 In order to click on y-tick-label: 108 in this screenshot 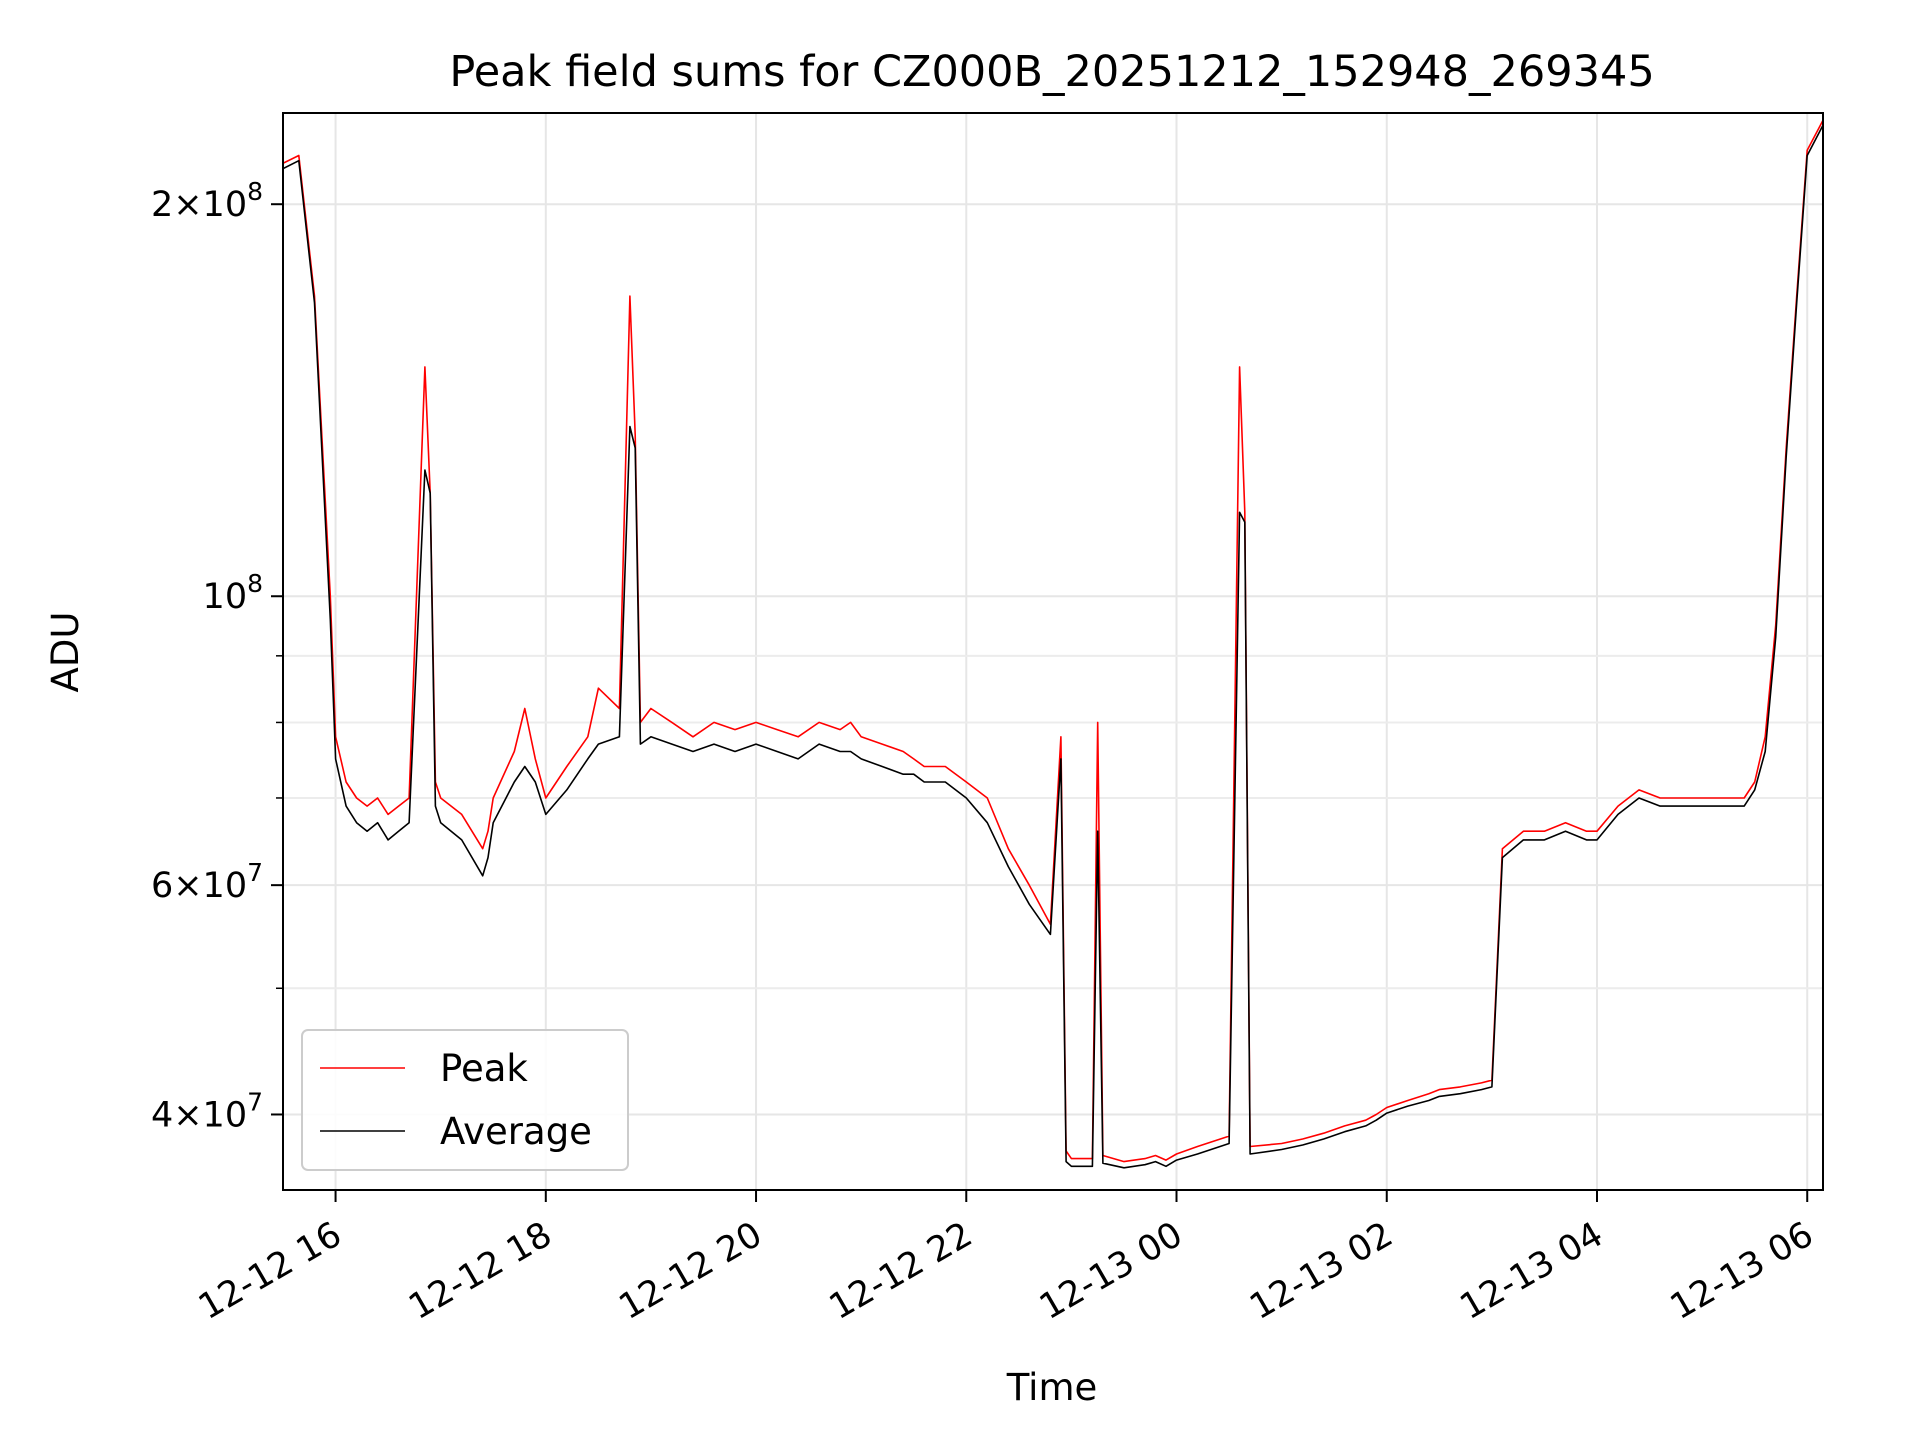, I will do `click(233, 593)`.